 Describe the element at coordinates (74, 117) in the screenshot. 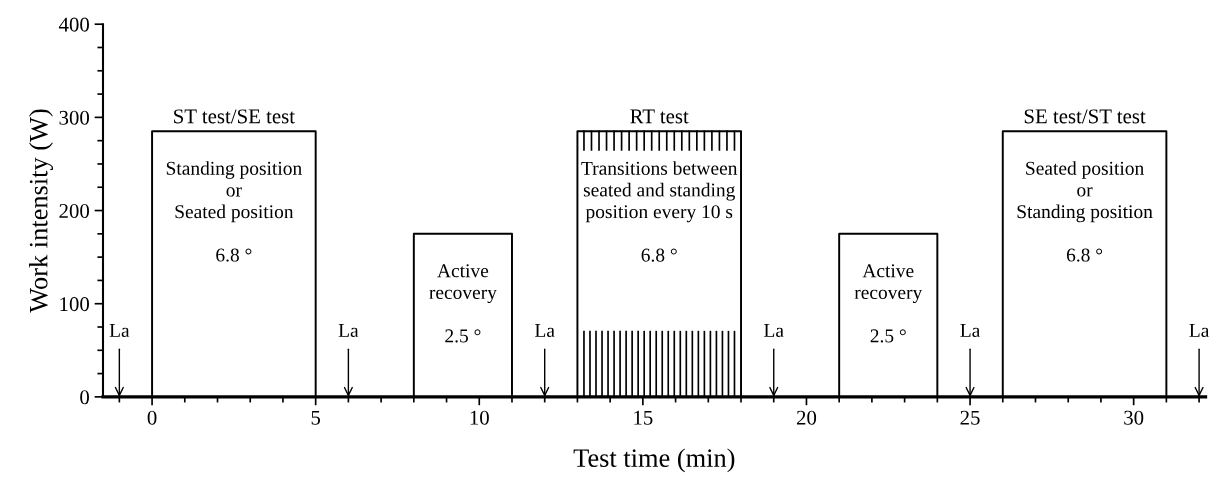

I see `y-tick-label: 300` at that location.